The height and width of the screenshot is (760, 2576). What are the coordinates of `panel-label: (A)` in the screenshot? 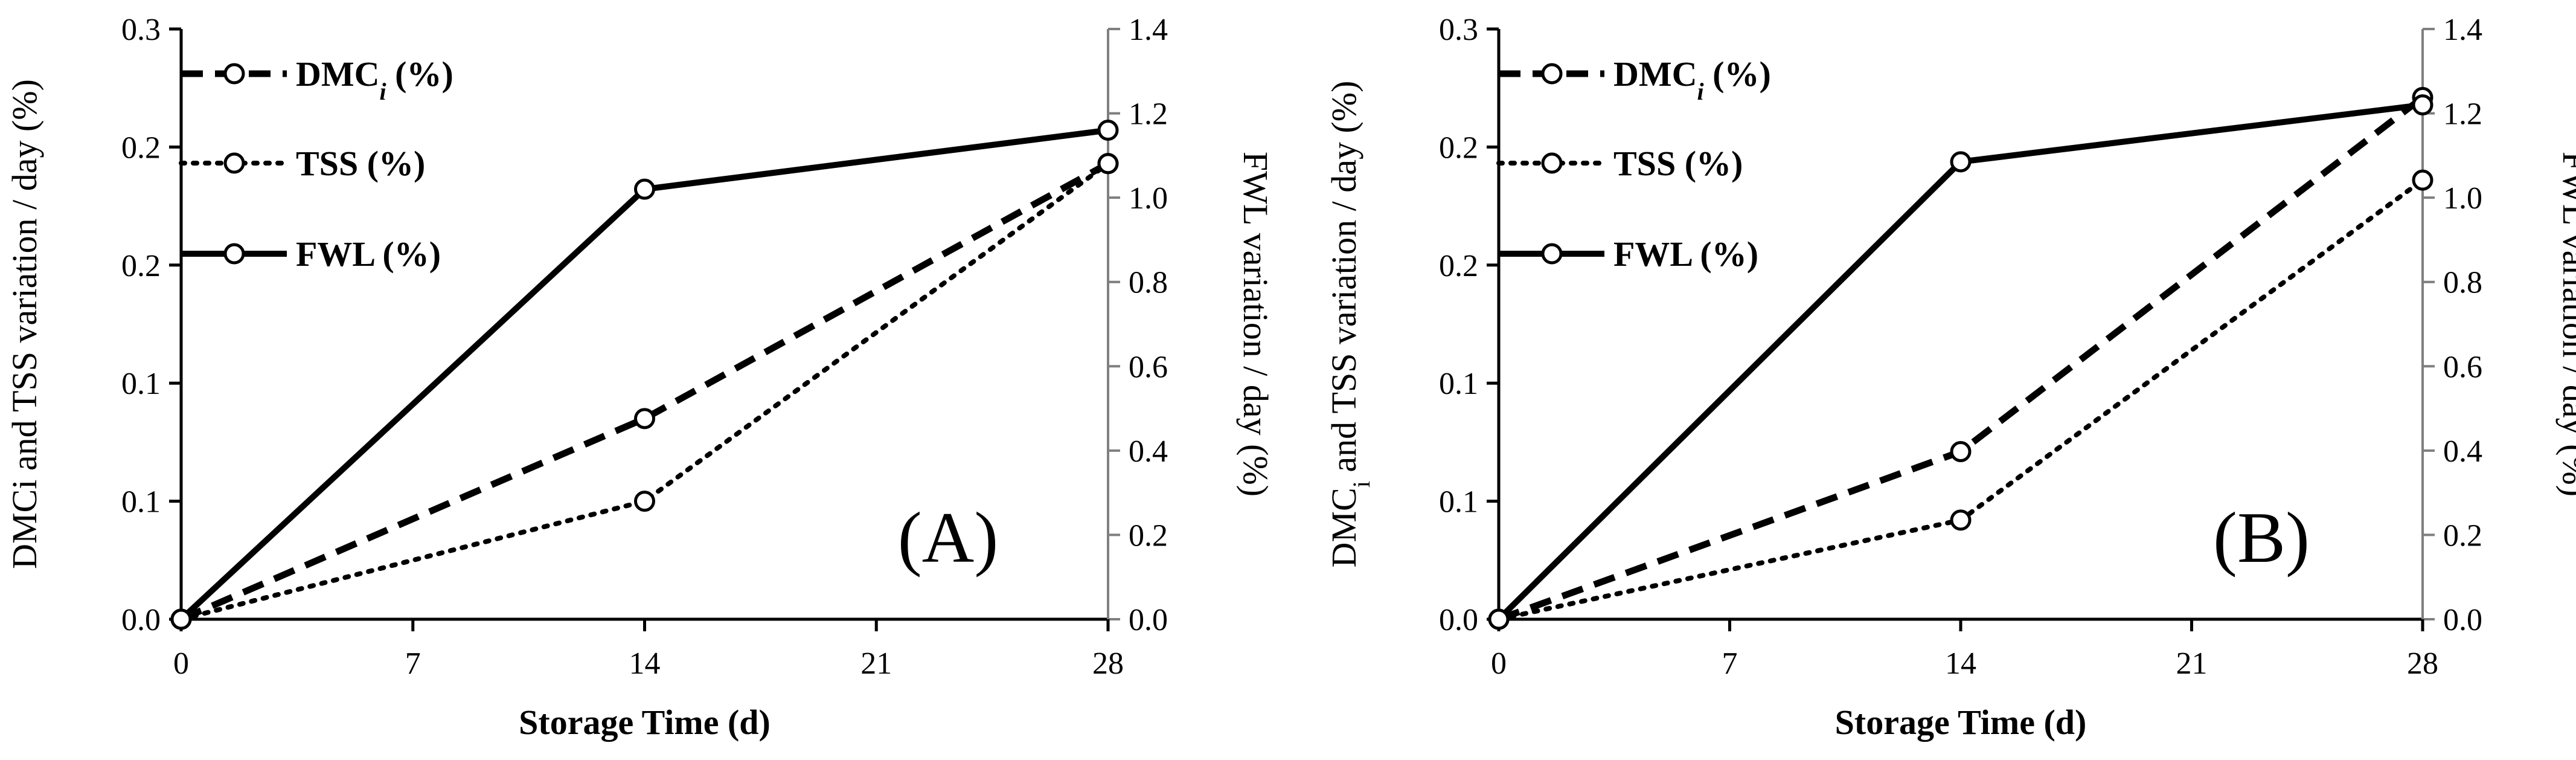 It's located at (948, 537).